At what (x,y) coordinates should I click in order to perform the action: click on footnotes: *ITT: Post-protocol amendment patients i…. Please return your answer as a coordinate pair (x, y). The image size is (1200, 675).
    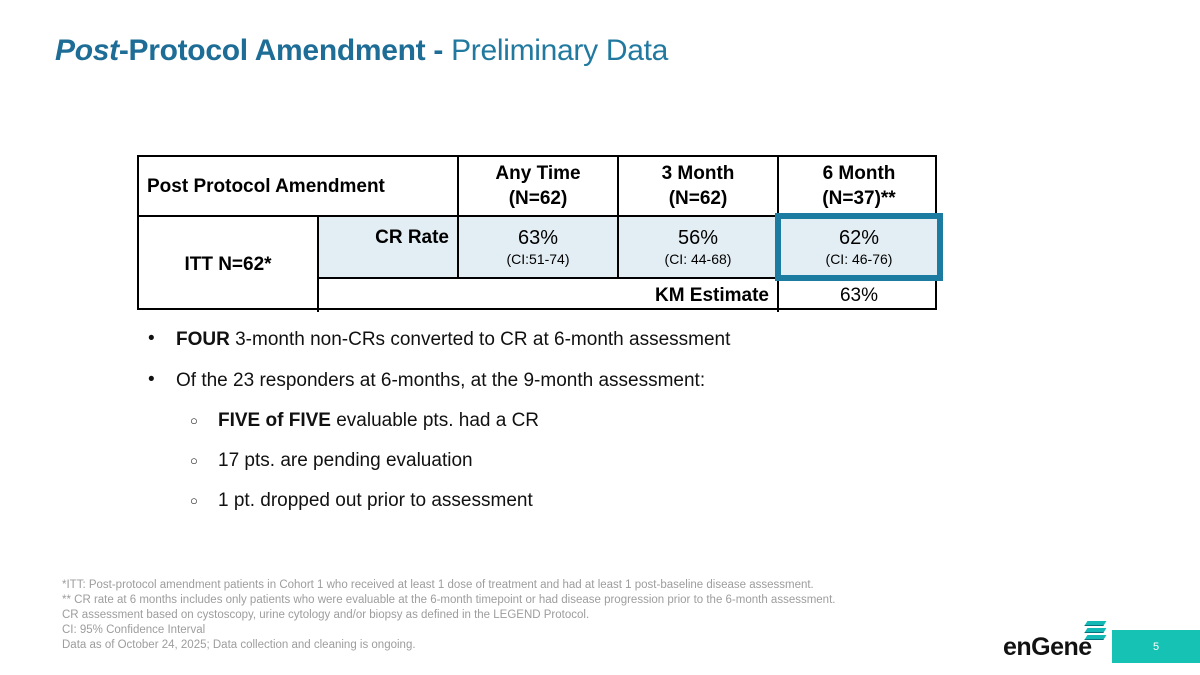
    Looking at the image, I should click on (448, 615).